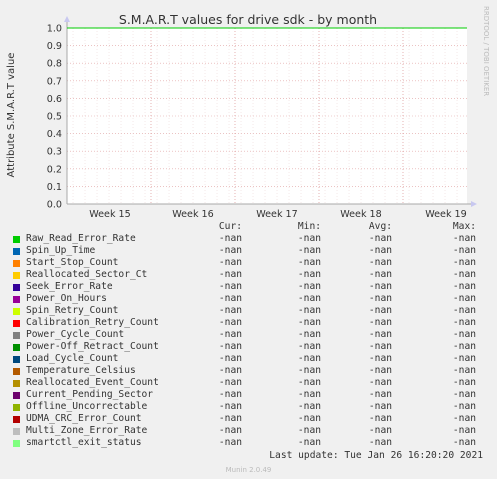 This screenshot has width=497, height=479. I want to click on legend-series-name: smartctl_exit_status, so click(84, 442).